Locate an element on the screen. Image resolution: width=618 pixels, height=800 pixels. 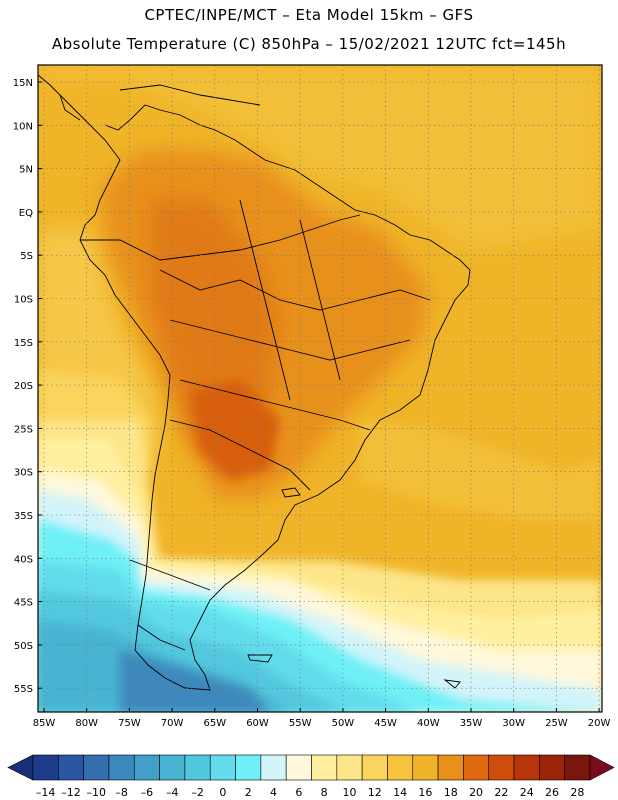
colorbar-label: 0 is located at coordinates (222, 792).